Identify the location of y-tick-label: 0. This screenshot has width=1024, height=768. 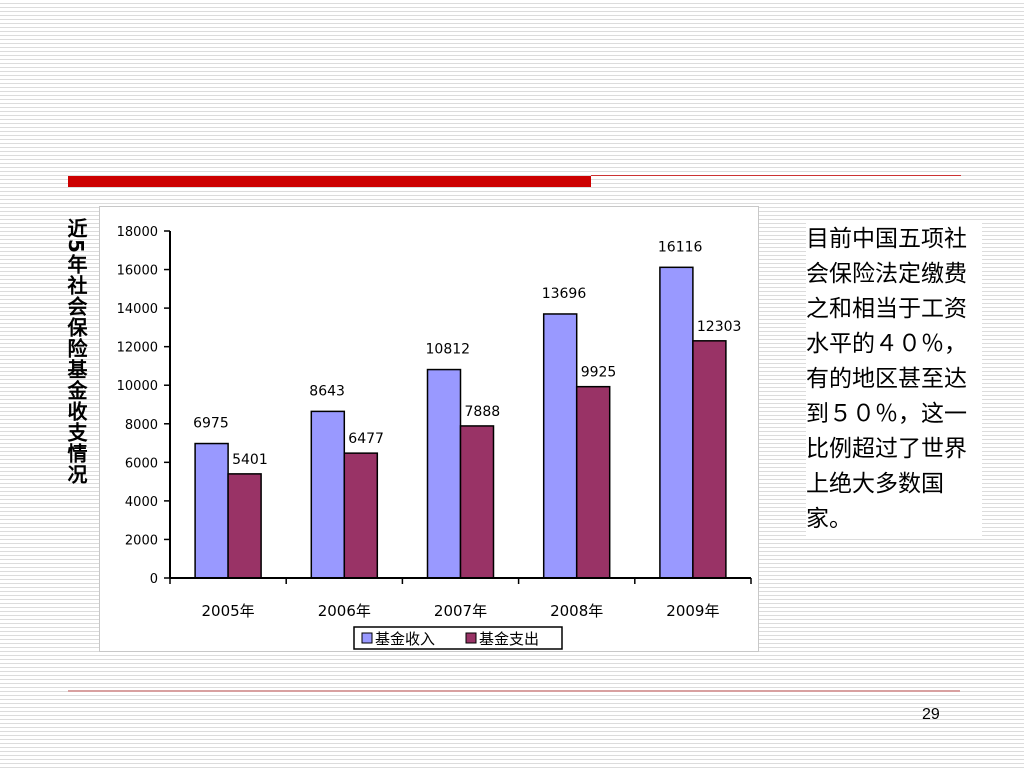
(154, 579).